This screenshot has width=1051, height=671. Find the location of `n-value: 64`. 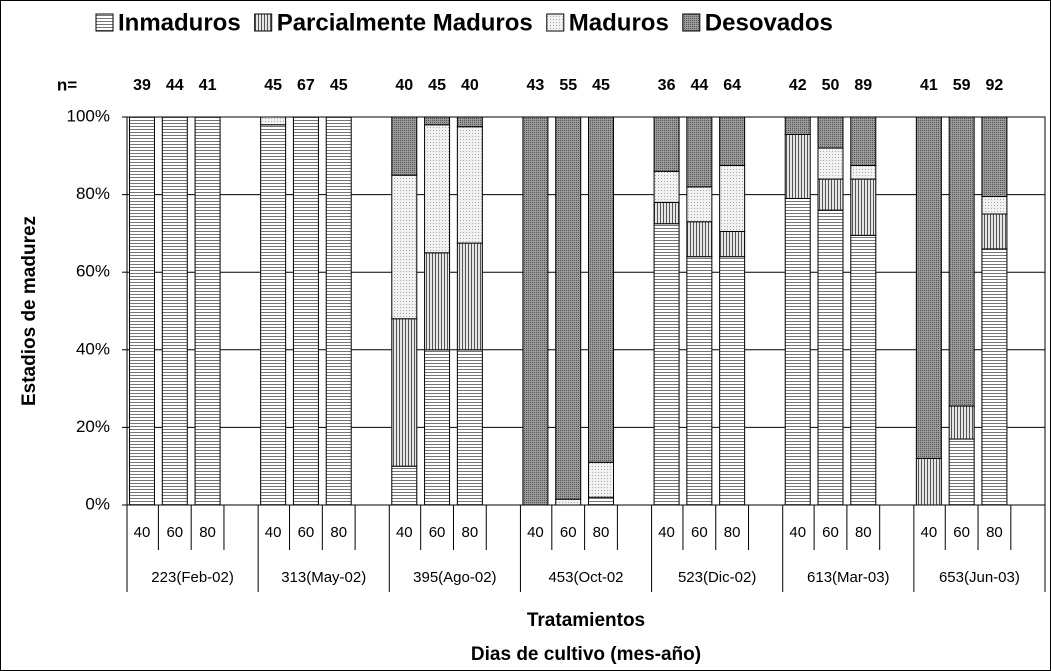

n-value: 64 is located at coordinates (732, 85).